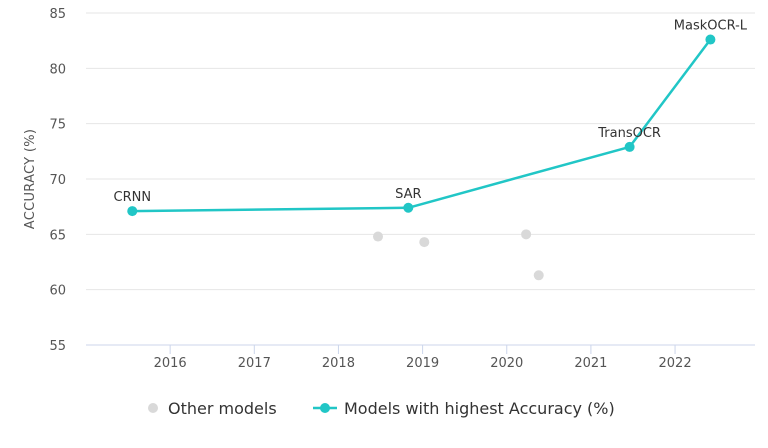 Image resolution: width=768 pixels, height=448 pixels. I want to click on y-tick-label: 80, so click(57, 69).